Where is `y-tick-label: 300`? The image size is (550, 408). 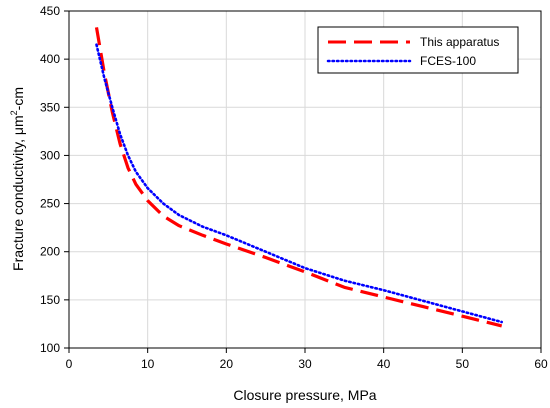
y-tick-label: 300 is located at coordinates (50, 155).